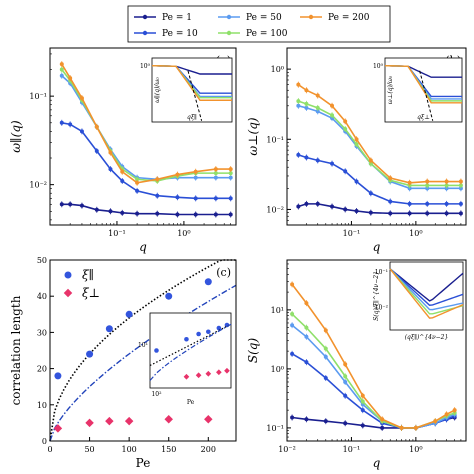  I want to click on plot-frame, so click(143, 136).